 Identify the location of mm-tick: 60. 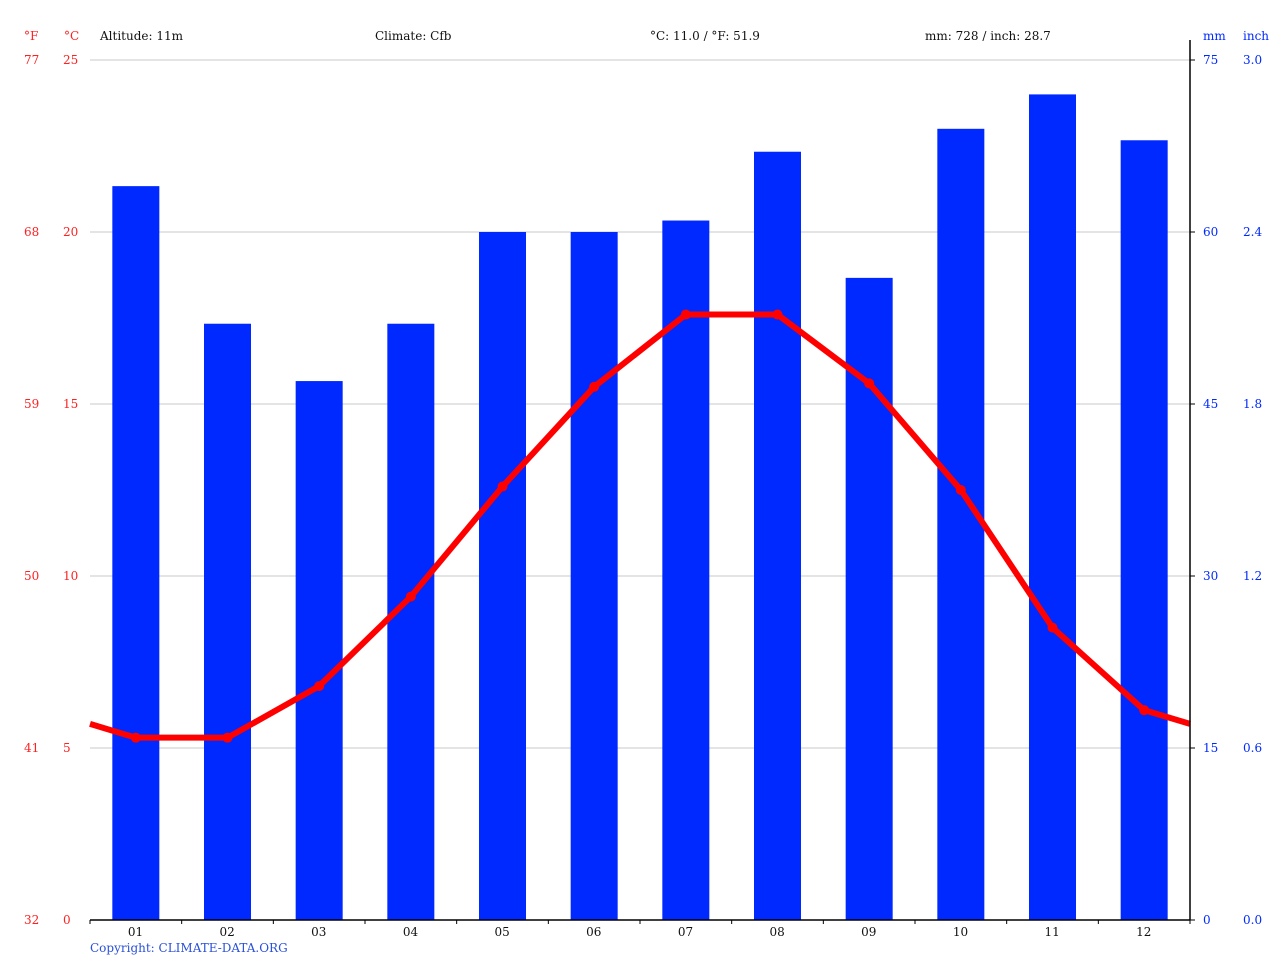
(1211, 232).